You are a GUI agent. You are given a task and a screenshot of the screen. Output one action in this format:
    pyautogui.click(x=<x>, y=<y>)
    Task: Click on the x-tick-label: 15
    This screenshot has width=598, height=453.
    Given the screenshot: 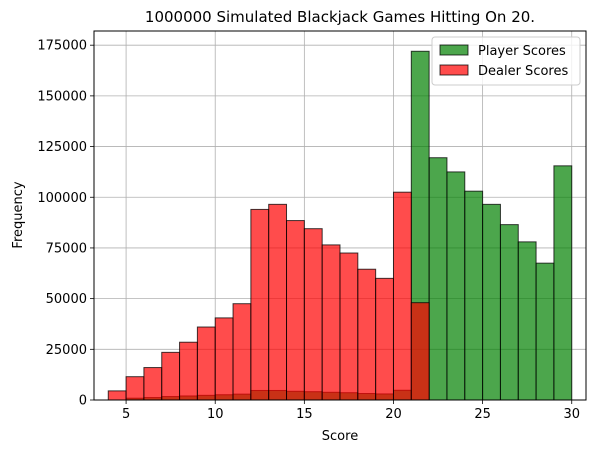 What is the action you would take?
    pyautogui.click(x=304, y=414)
    